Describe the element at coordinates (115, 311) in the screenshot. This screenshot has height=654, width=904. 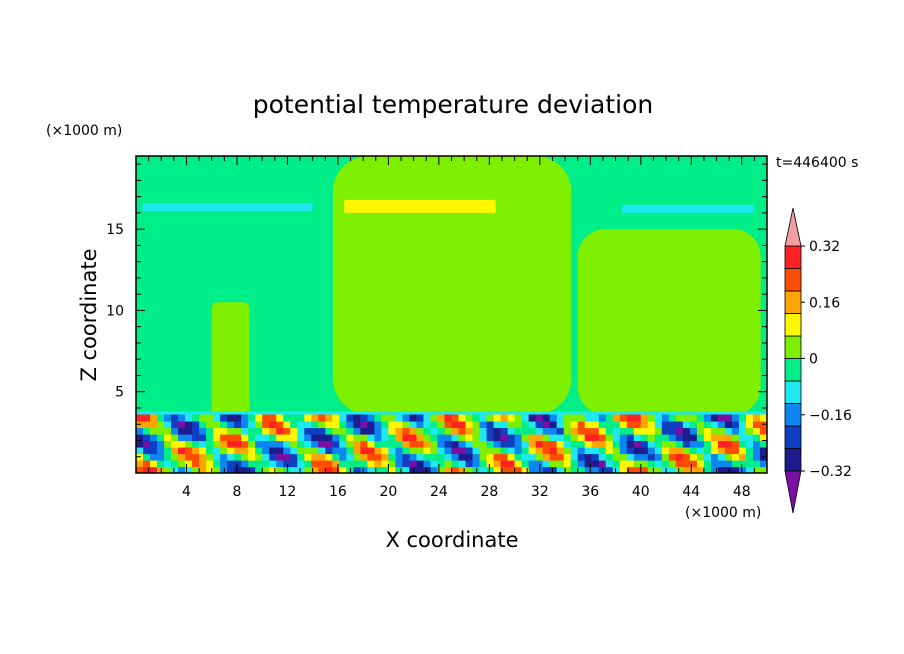
I see `y-tick-label: 10` at that location.